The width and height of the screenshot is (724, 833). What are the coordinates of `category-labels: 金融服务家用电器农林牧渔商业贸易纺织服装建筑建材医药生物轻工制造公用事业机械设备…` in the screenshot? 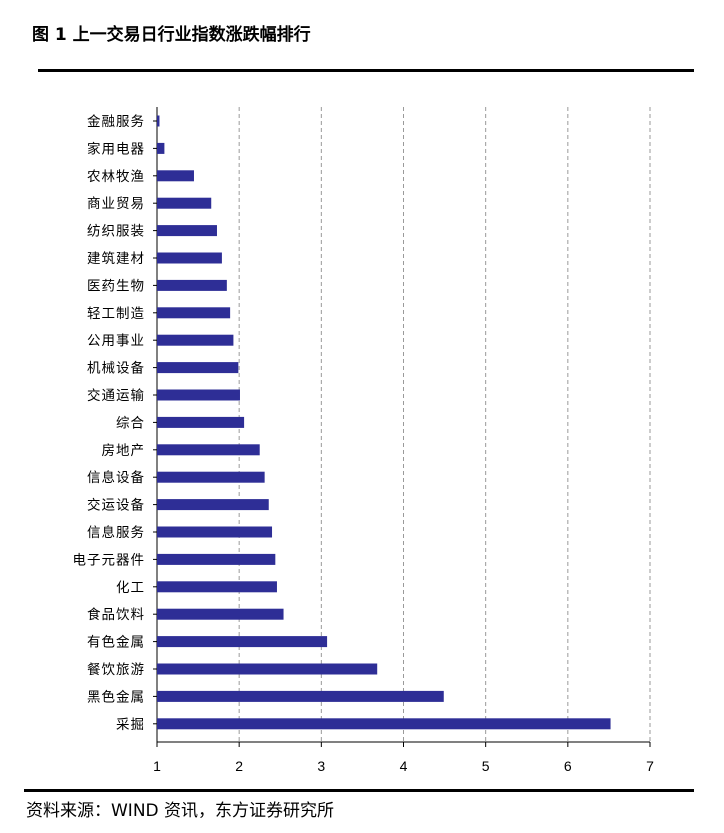 It's located at (109, 423).